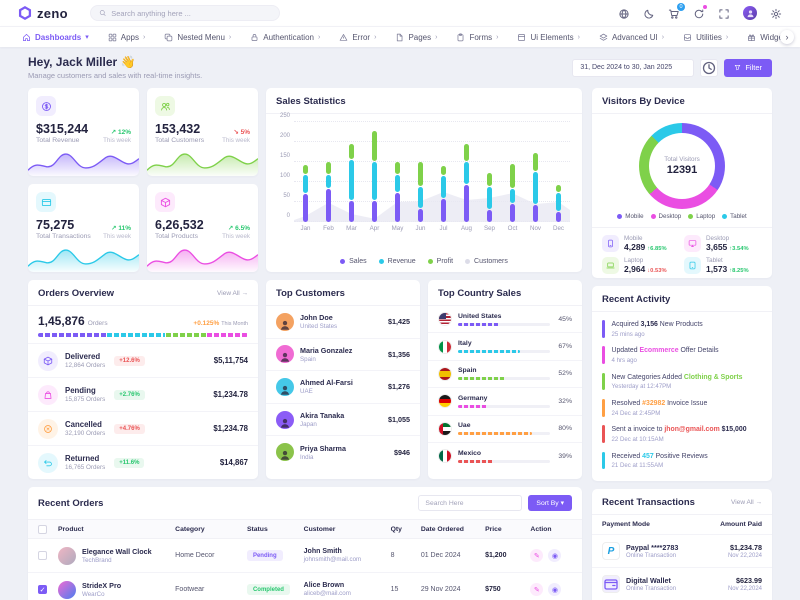  Describe the element at coordinates (701, 216) in the screenshot. I see `device-legend-laptop: Laptop` at that location.